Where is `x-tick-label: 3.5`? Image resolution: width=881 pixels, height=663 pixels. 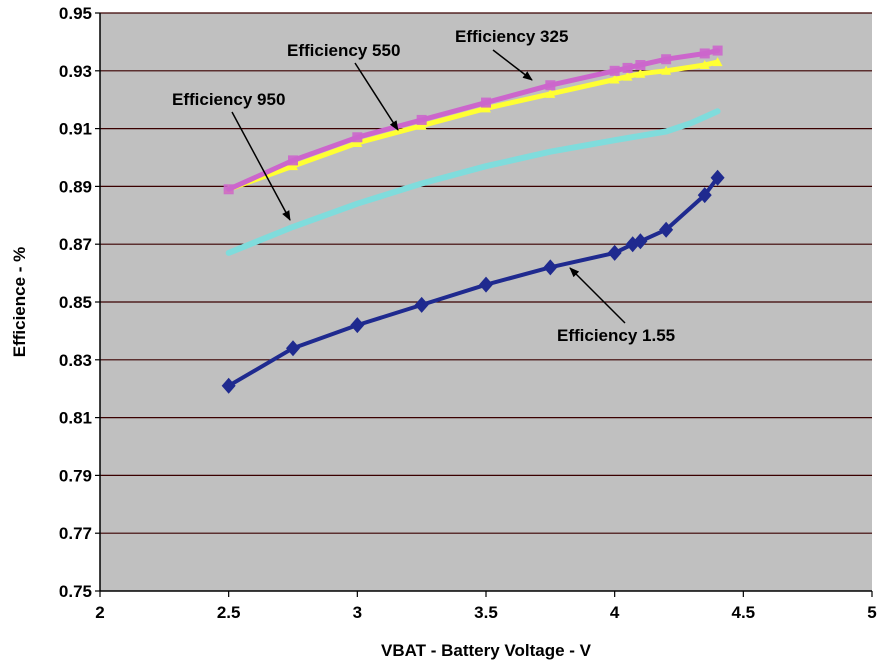 x-tick-label: 3.5 is located at coordinates (486, 612).